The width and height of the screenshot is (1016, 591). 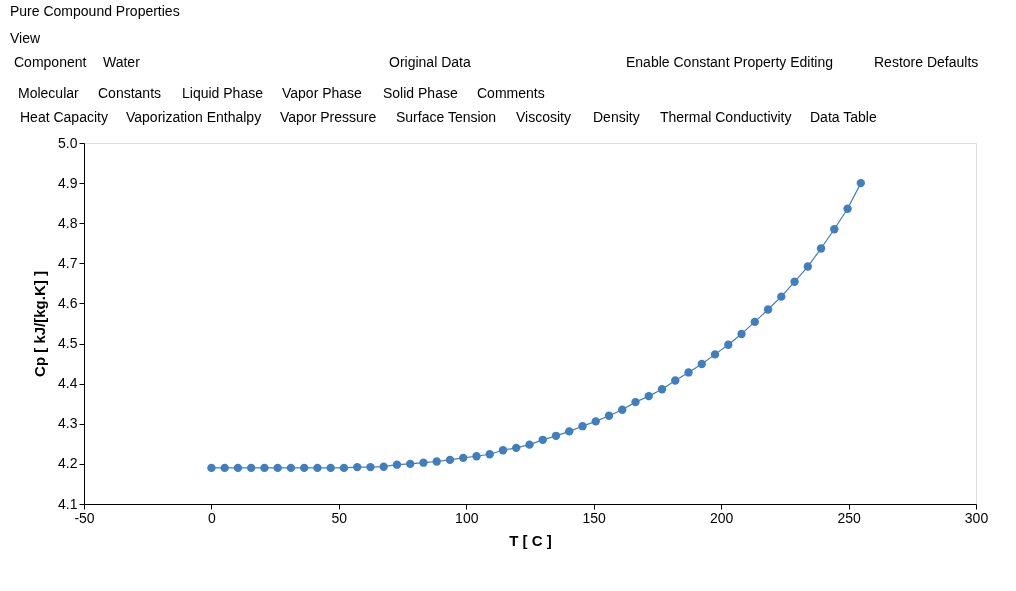 What do you see at coordinates (721, 517) in the screenshot?
I see `x-tick-label: 200` at bounding box center [721, 517].